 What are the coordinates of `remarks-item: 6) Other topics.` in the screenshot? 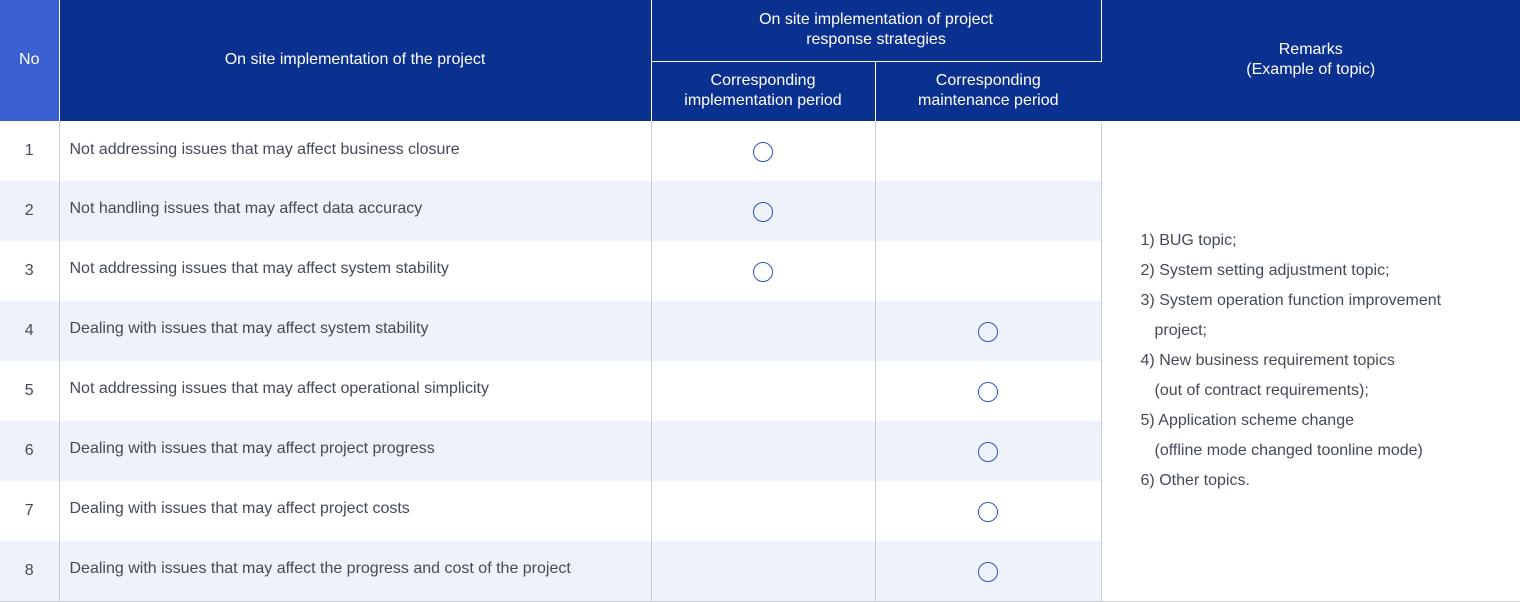 It's located at (1195, 481).